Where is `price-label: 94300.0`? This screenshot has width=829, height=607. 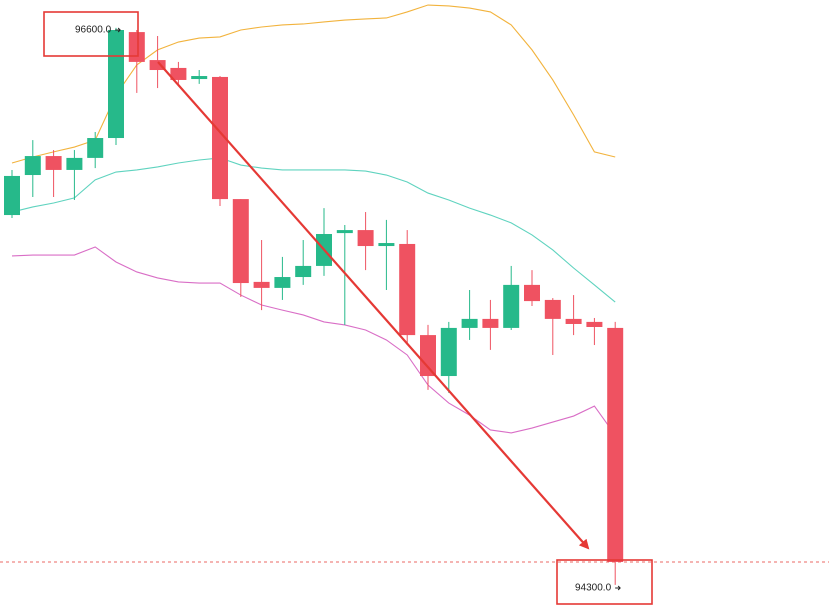 price-label: 94300.0 is located at coordinates (593, 588).